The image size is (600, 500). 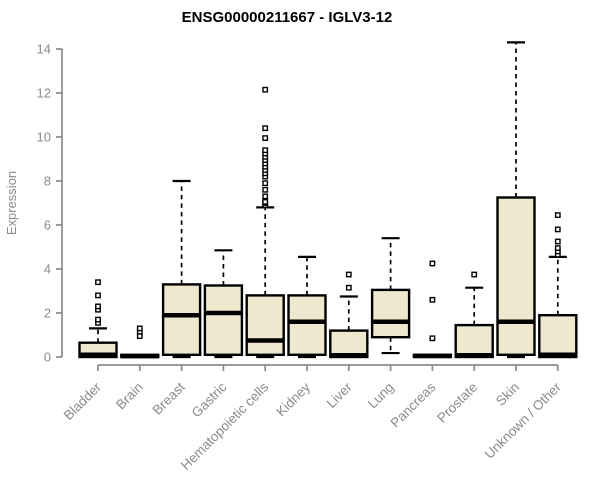 What do you see at coordinates (44, 49) in the screenshot?
I see `y-tick-label: 14` at bounding box center [44, 49].